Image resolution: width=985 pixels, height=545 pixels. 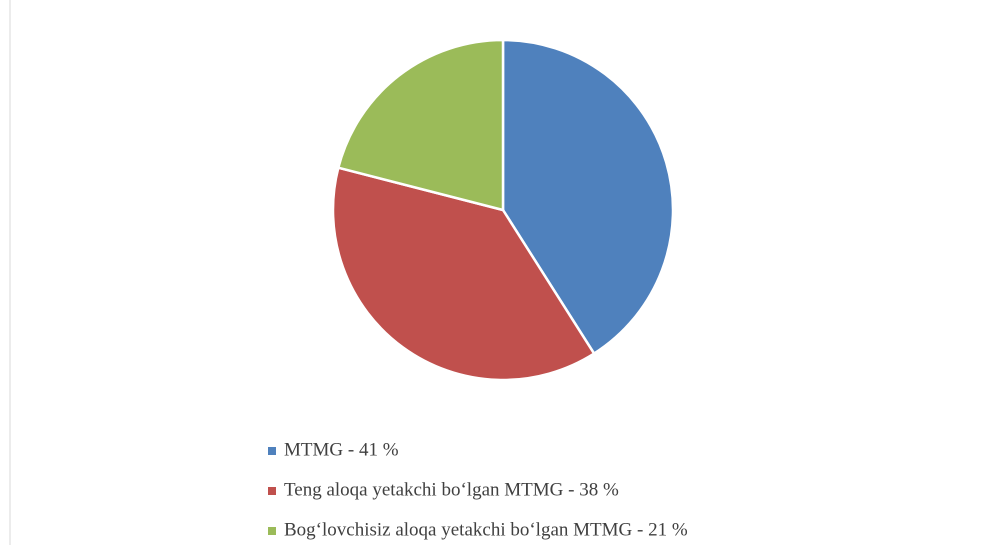 What do you see at coordinates (341, 449) in the screenshot?
I see `legend-label: MTMG - 41 %` at bounding box center [341, 449].